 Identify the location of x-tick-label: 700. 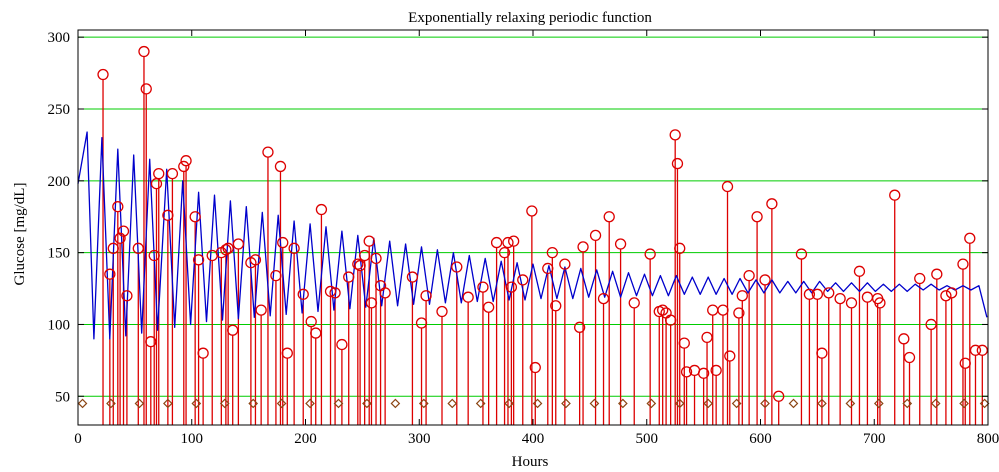
(874, 439).